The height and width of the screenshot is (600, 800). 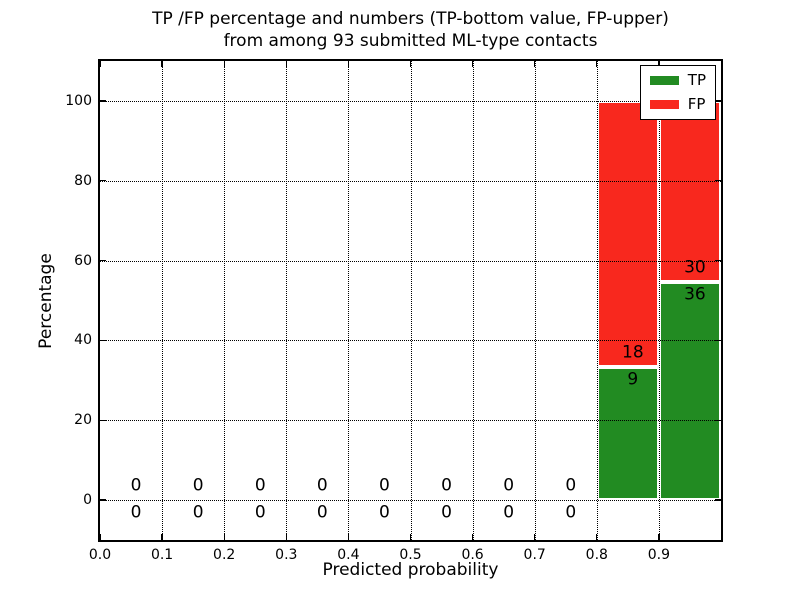 I want to click on legend: TP FP, so click(x=677, y=92).